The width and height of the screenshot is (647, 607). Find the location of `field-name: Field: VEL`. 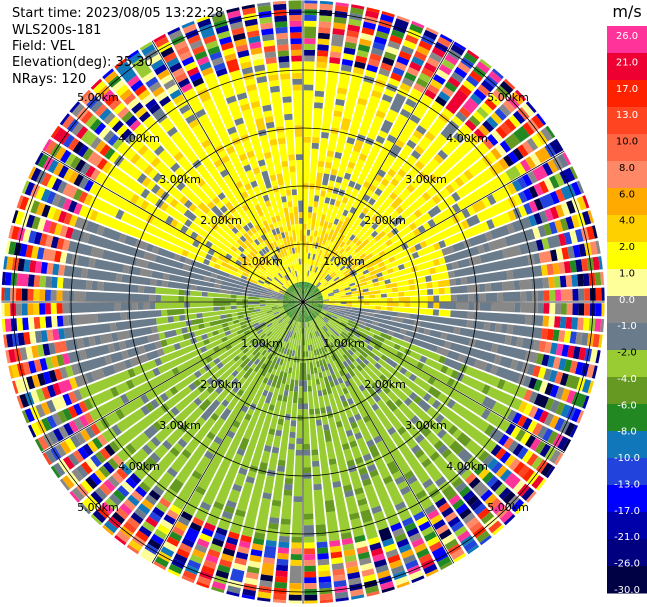

field-name: Field: VEL is located at coordinates (43, 46).